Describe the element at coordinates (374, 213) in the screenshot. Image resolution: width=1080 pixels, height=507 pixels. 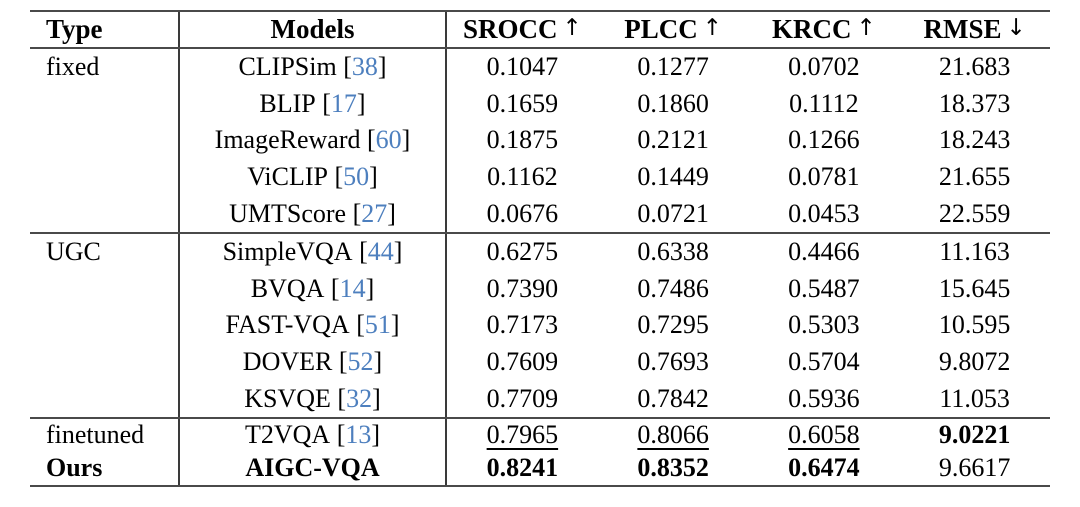
I see `citation-ref: 27` at that location.